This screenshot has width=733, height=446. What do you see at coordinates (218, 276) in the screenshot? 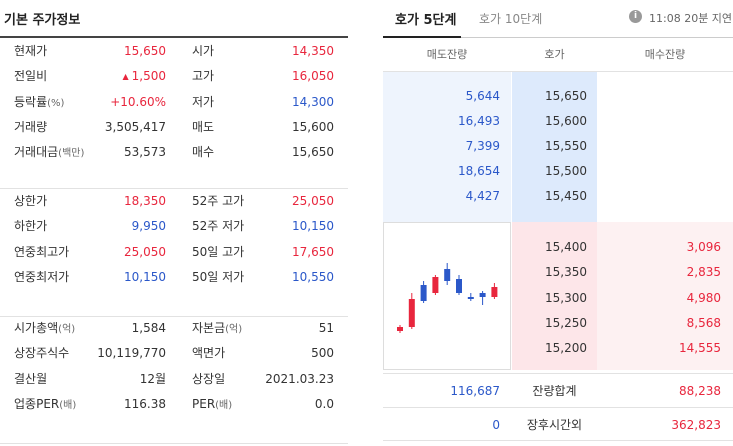
I see `info-label-text: 50일 저가` at bounding box center [218, 276].